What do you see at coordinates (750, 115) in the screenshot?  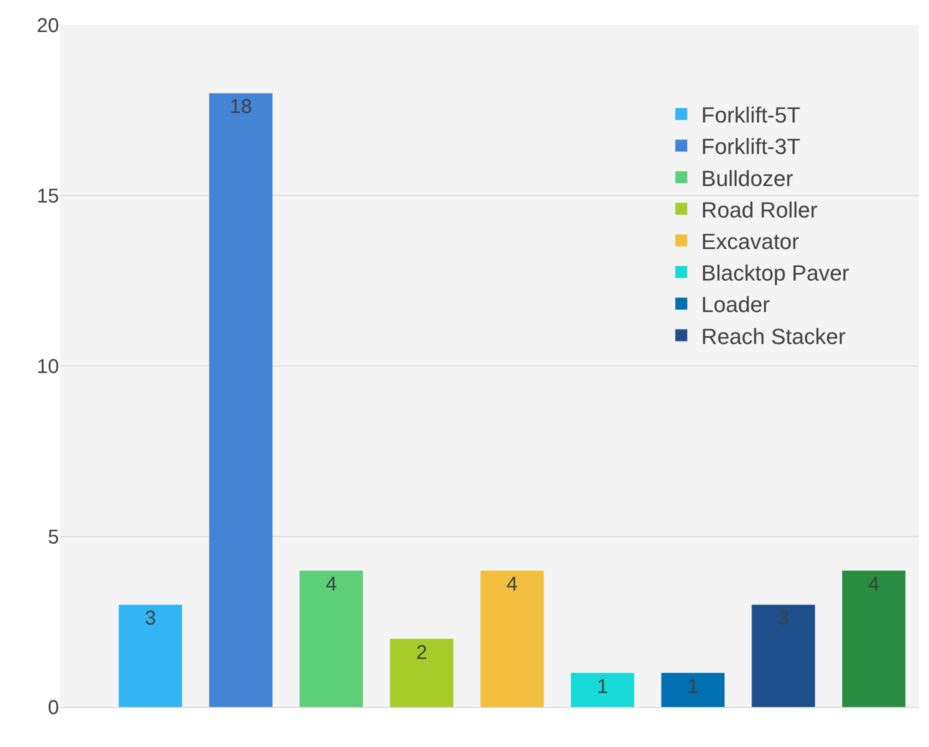 I see `legend-label: Forklift-5T` at bounding box center [750, 115].